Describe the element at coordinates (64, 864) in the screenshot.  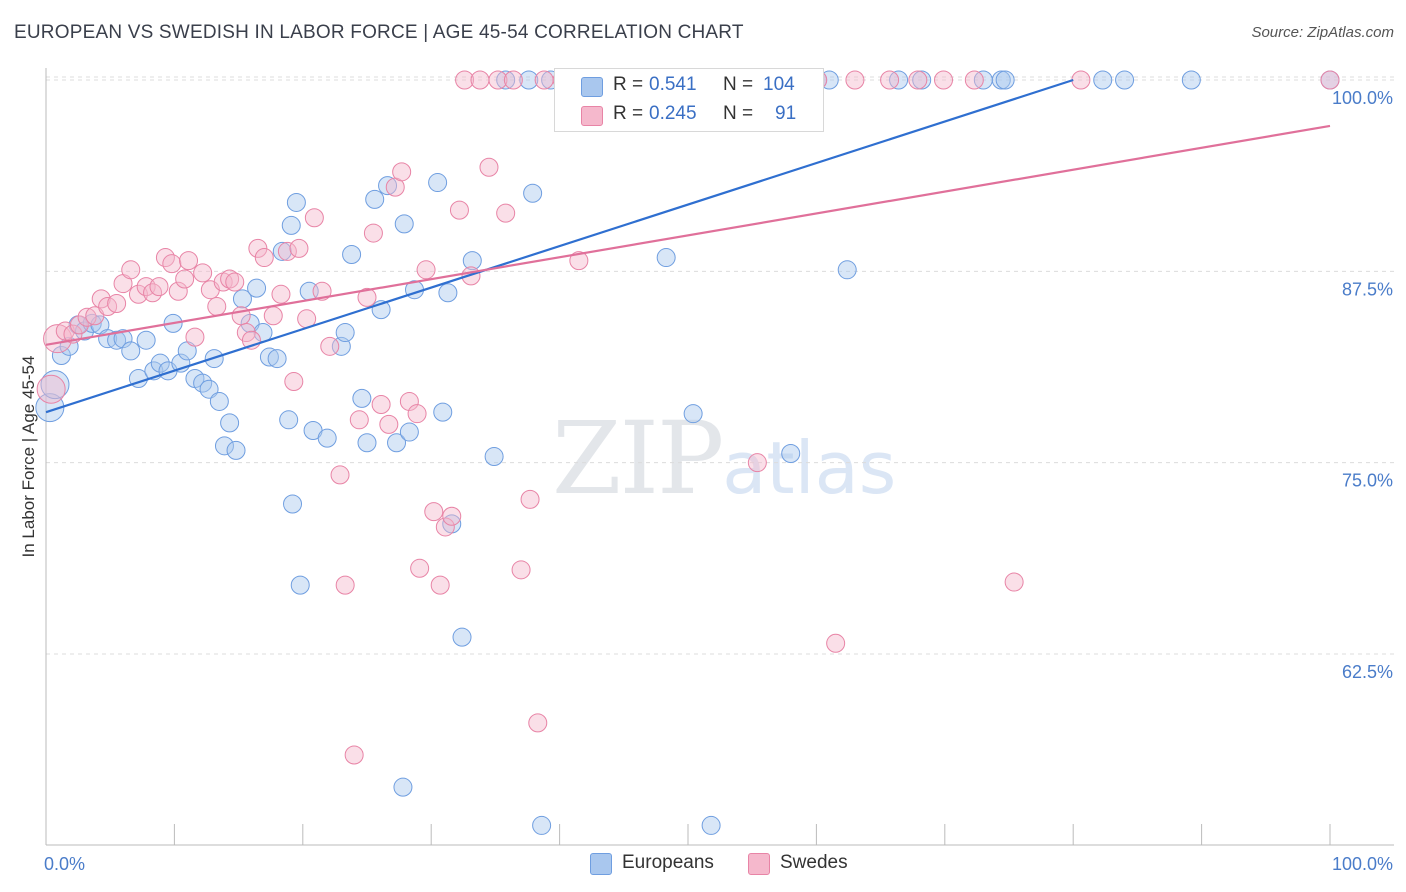
I see `x-tick-label: 0.0%` at that location.